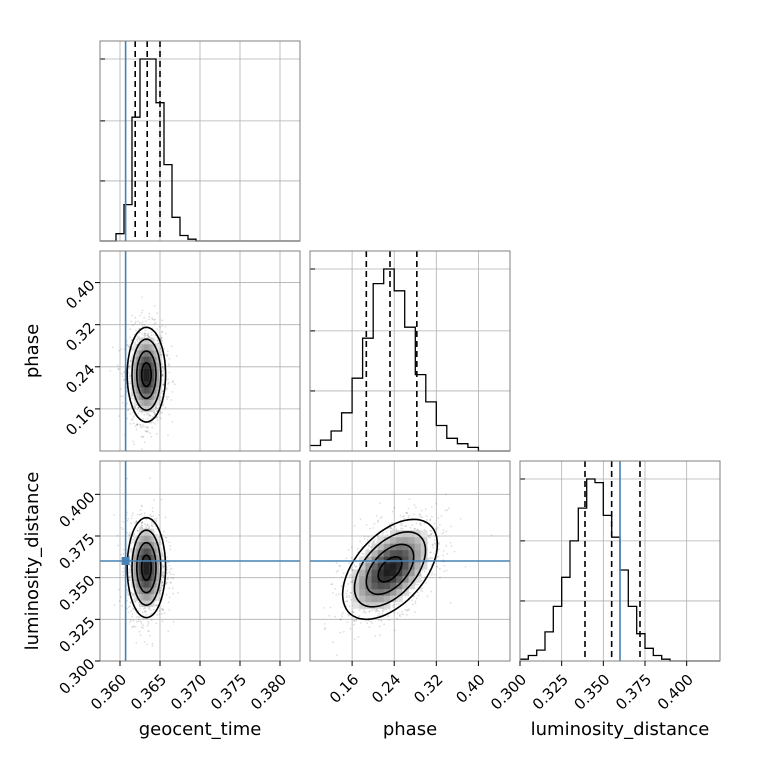 This screenshot has width=760, height=760. I want to click on ticklabel-y-phase-2: 0.32, so click(80, 336).